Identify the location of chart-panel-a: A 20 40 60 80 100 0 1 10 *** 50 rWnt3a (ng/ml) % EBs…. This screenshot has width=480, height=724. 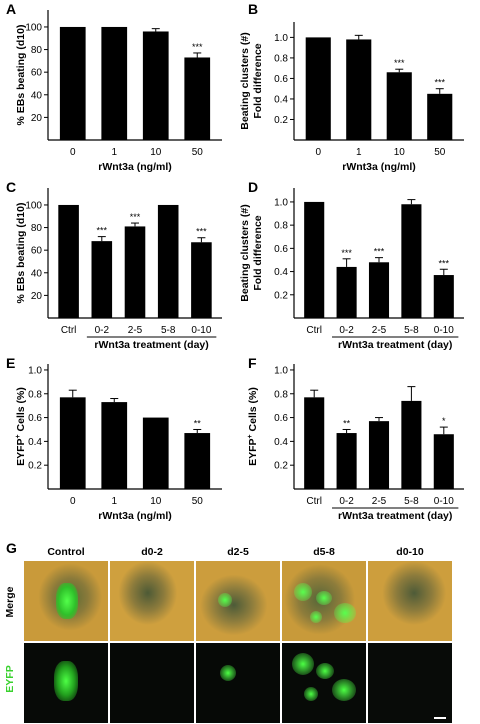
(114, 87).